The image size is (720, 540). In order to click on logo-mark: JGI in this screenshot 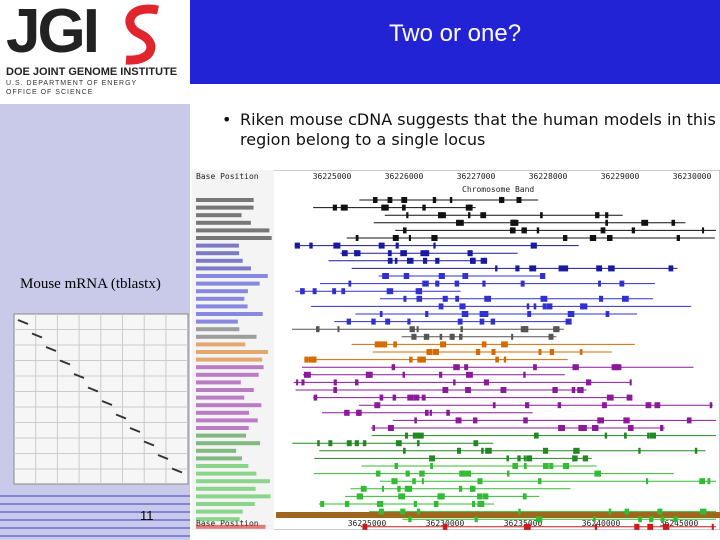, I will do `click(53, 33)`.